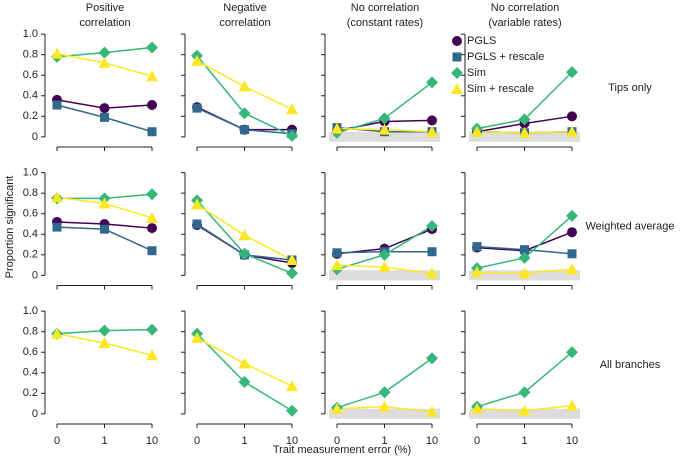 The width and height of the screenshot is (685, 460). What do you see at coordinates (30, 373) in the screenshot?
I see `y-tick-label: 0.4` at bounding box center [30, 373].